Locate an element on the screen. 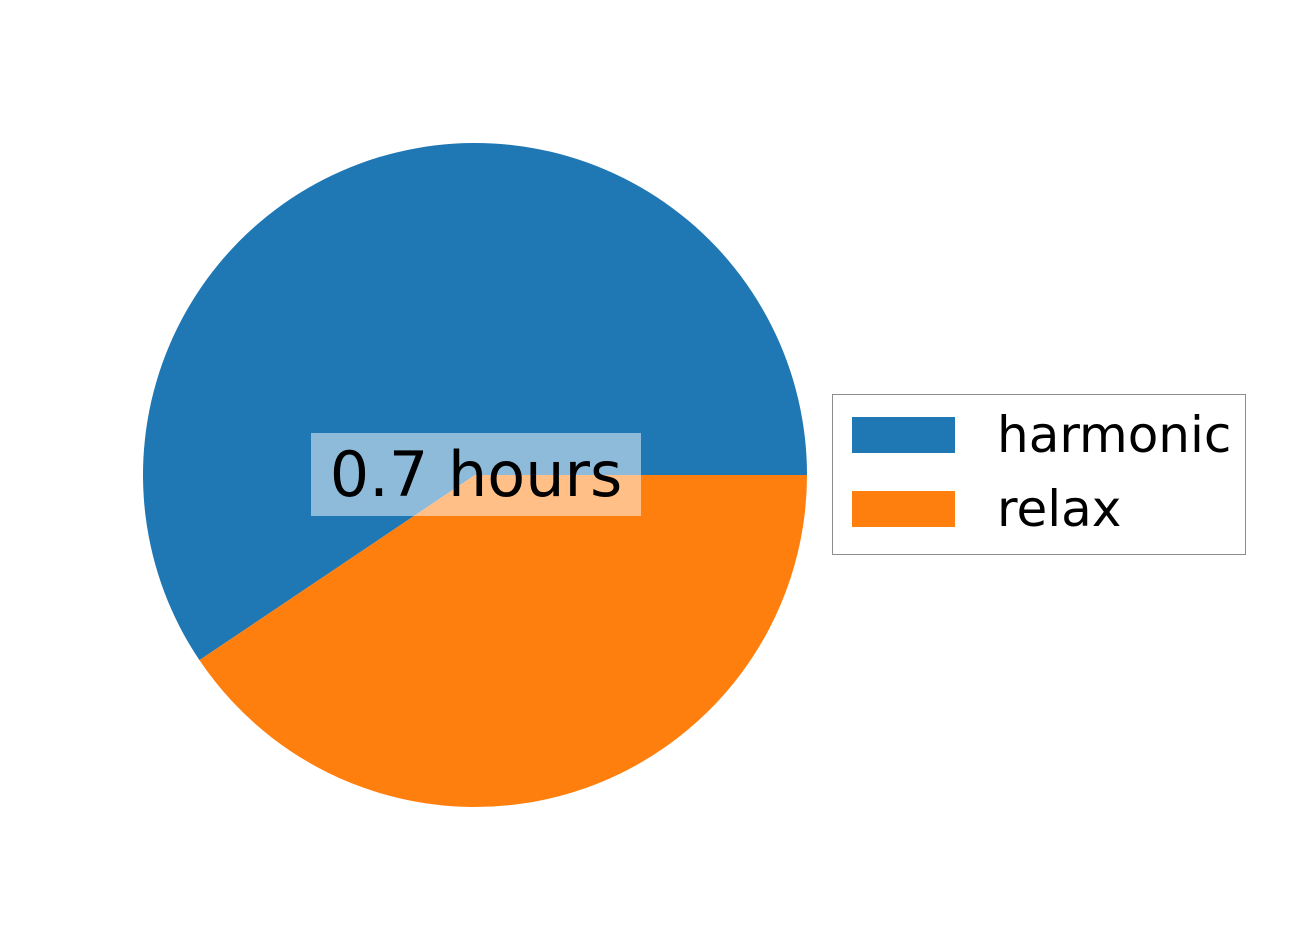  legend-entry-harmonic: harmonic is located at coordinates (1039, 435).